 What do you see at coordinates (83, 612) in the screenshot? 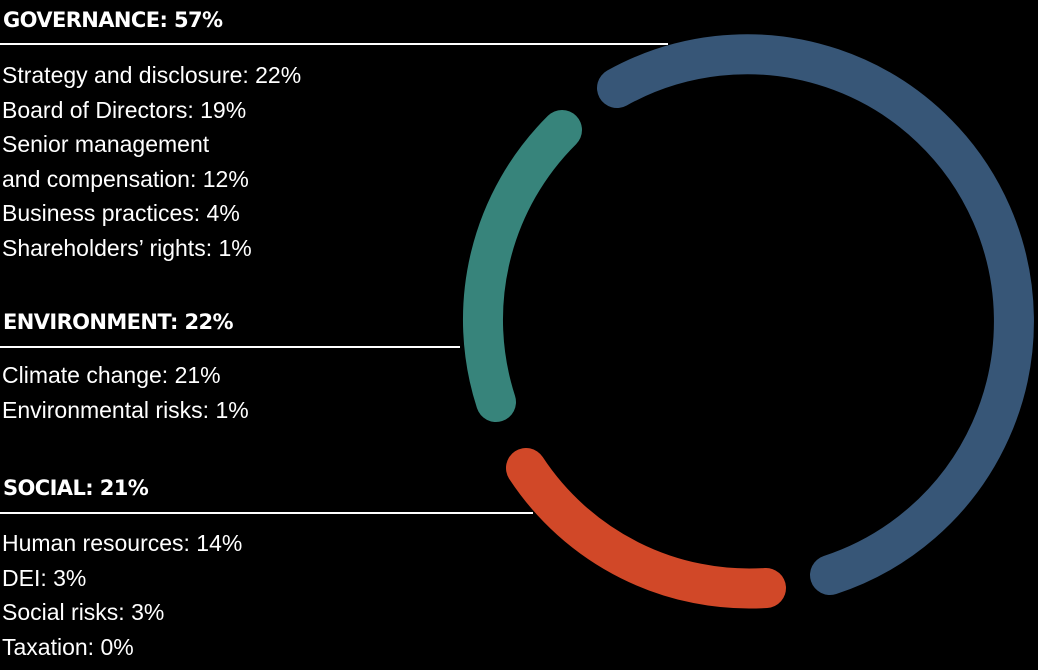
I see `legend-item: Social risks: 3%` at bounding box center [83, 612].